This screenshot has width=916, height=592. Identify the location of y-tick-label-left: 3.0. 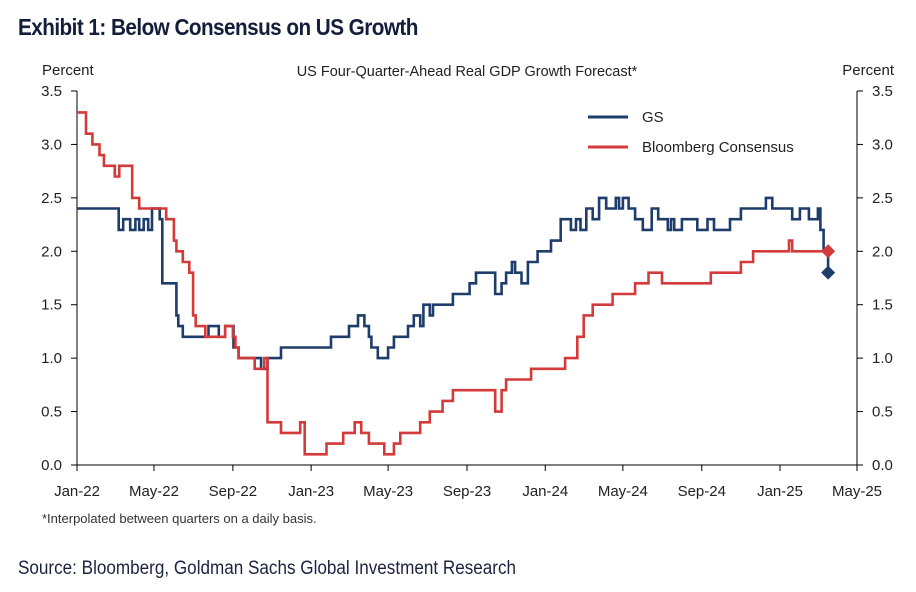
(51, 144).